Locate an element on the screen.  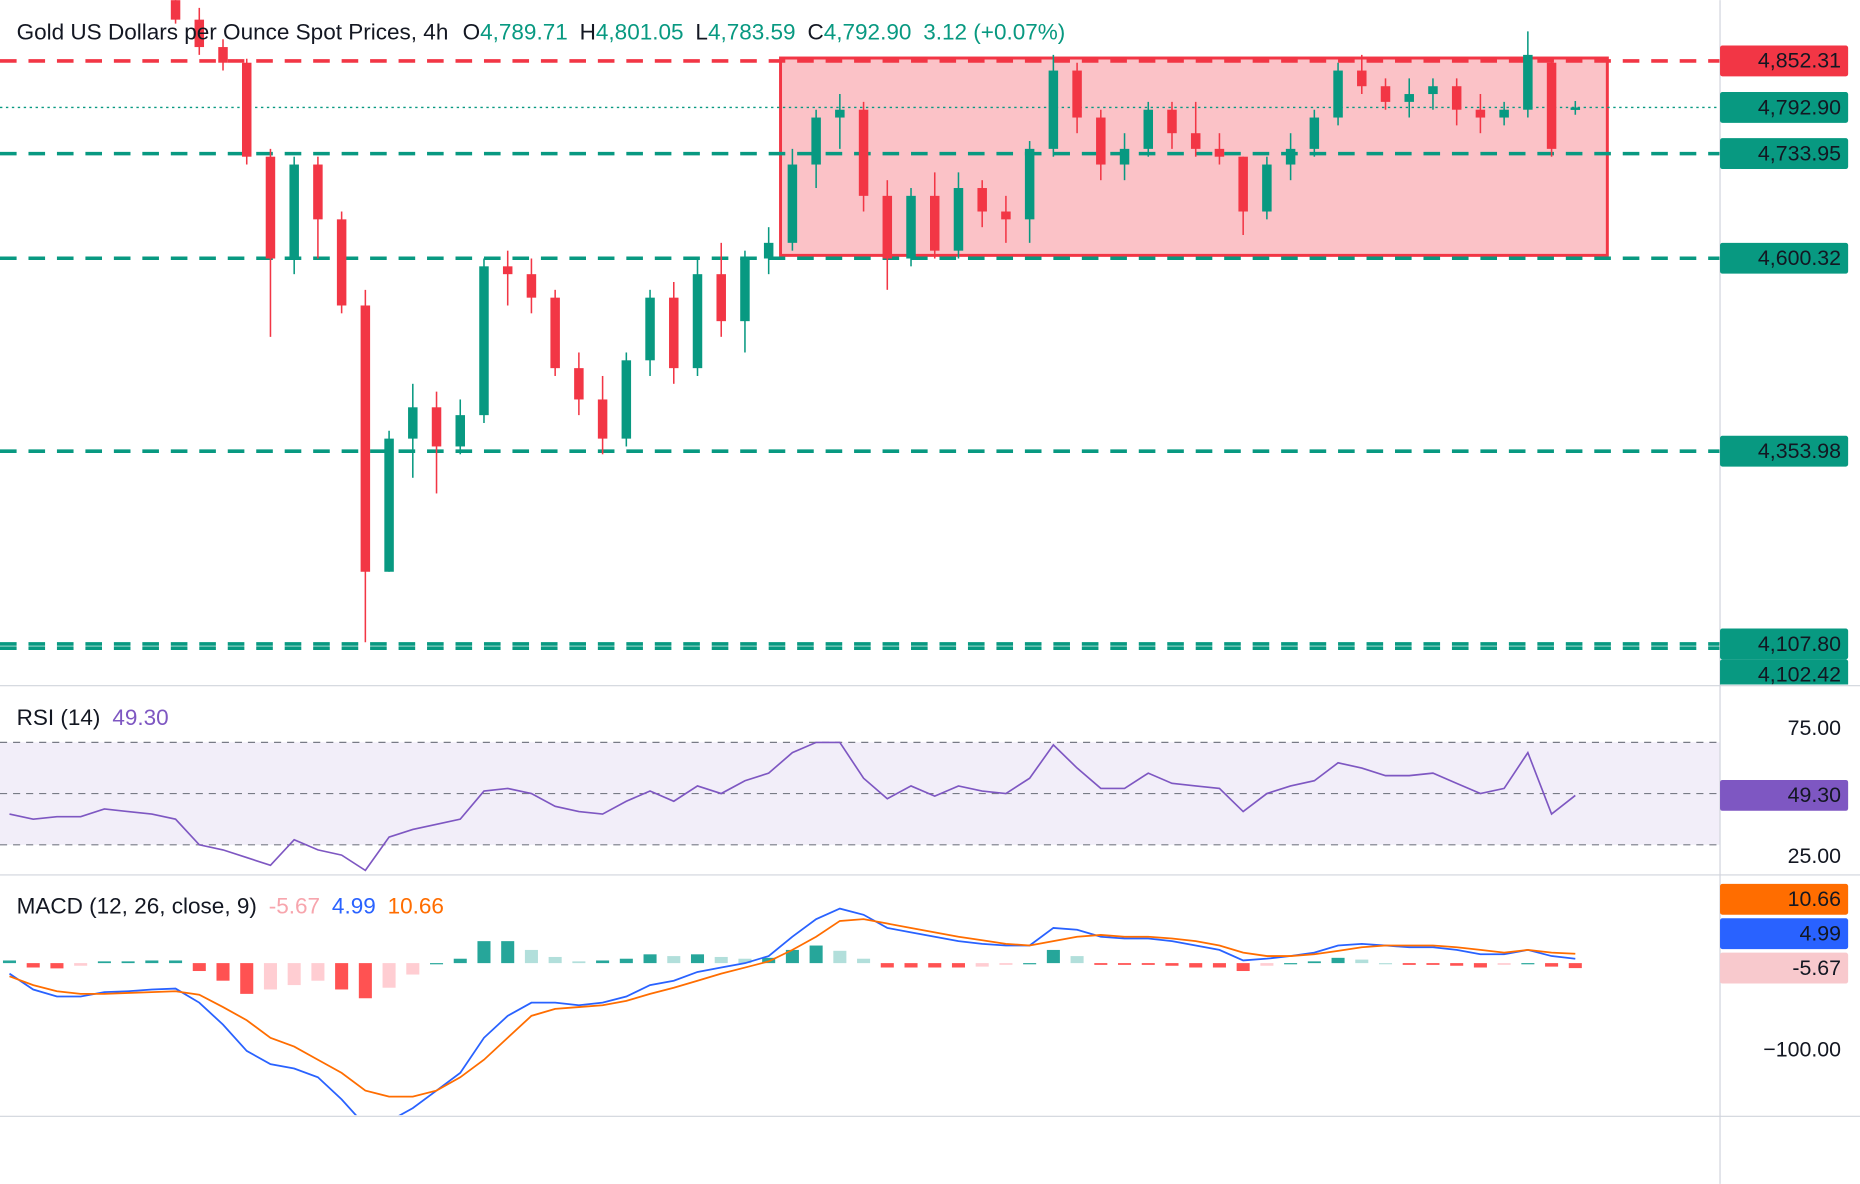
level-label: 4,107.80 is located at coordinates (1799, 644).